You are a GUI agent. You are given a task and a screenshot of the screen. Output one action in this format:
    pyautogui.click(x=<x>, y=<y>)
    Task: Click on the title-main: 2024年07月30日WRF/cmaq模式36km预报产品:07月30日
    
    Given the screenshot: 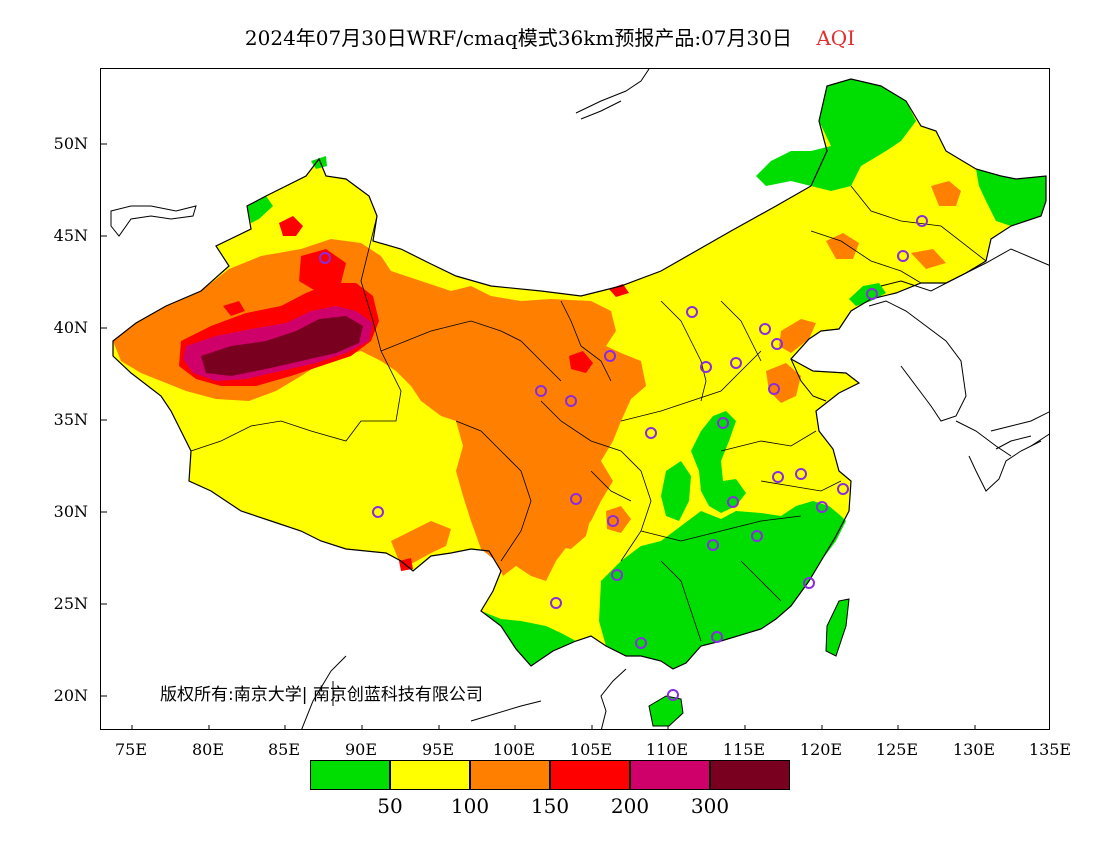 What is the action you would take?
    pyautogui.click(x=518, y=38)
    